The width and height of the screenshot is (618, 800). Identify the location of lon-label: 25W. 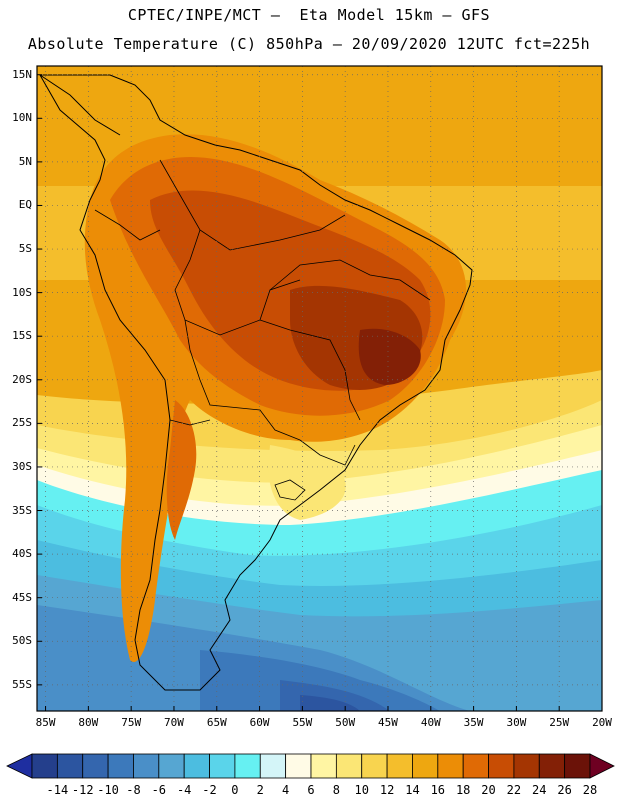
(559, 722).